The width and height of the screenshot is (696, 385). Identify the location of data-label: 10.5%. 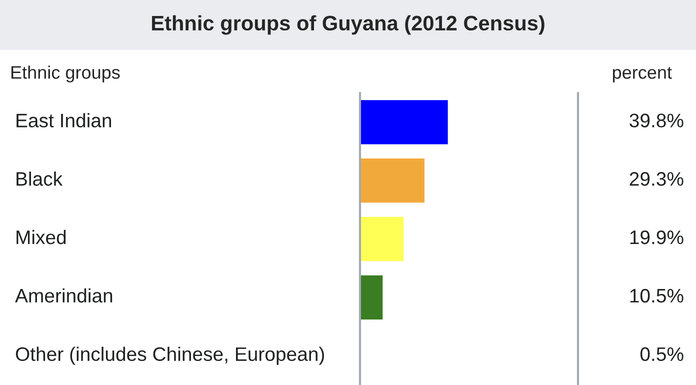
(657, 295).